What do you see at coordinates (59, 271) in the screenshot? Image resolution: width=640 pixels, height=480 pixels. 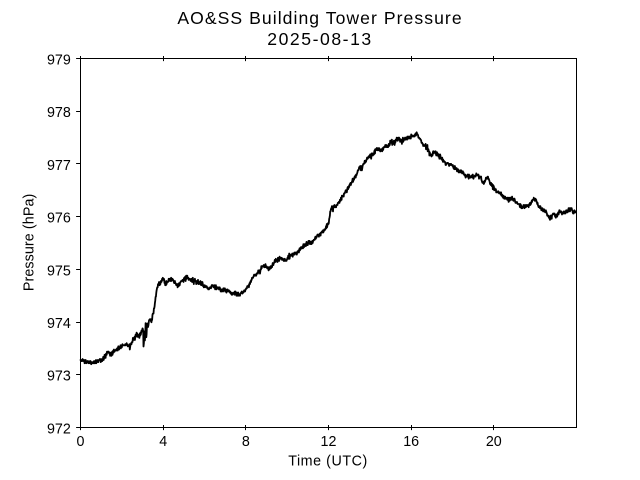 I see `svg-text: 975` at bounding box center [59, 271].